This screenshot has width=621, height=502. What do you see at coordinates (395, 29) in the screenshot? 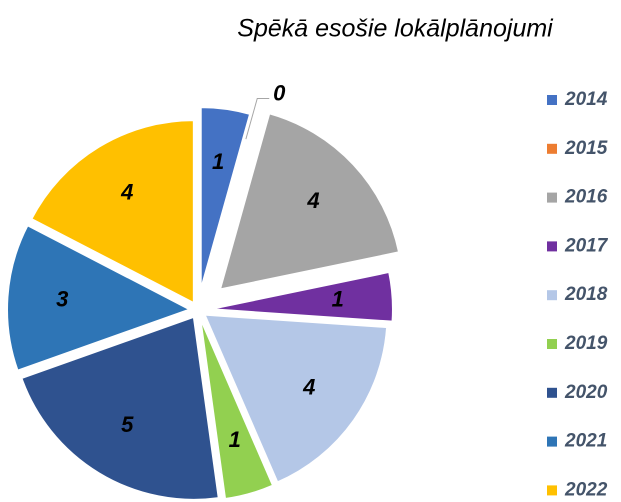
I see `chart-title: Spēkā esošie lokālplānojumi` at bounding box center [395, 29].